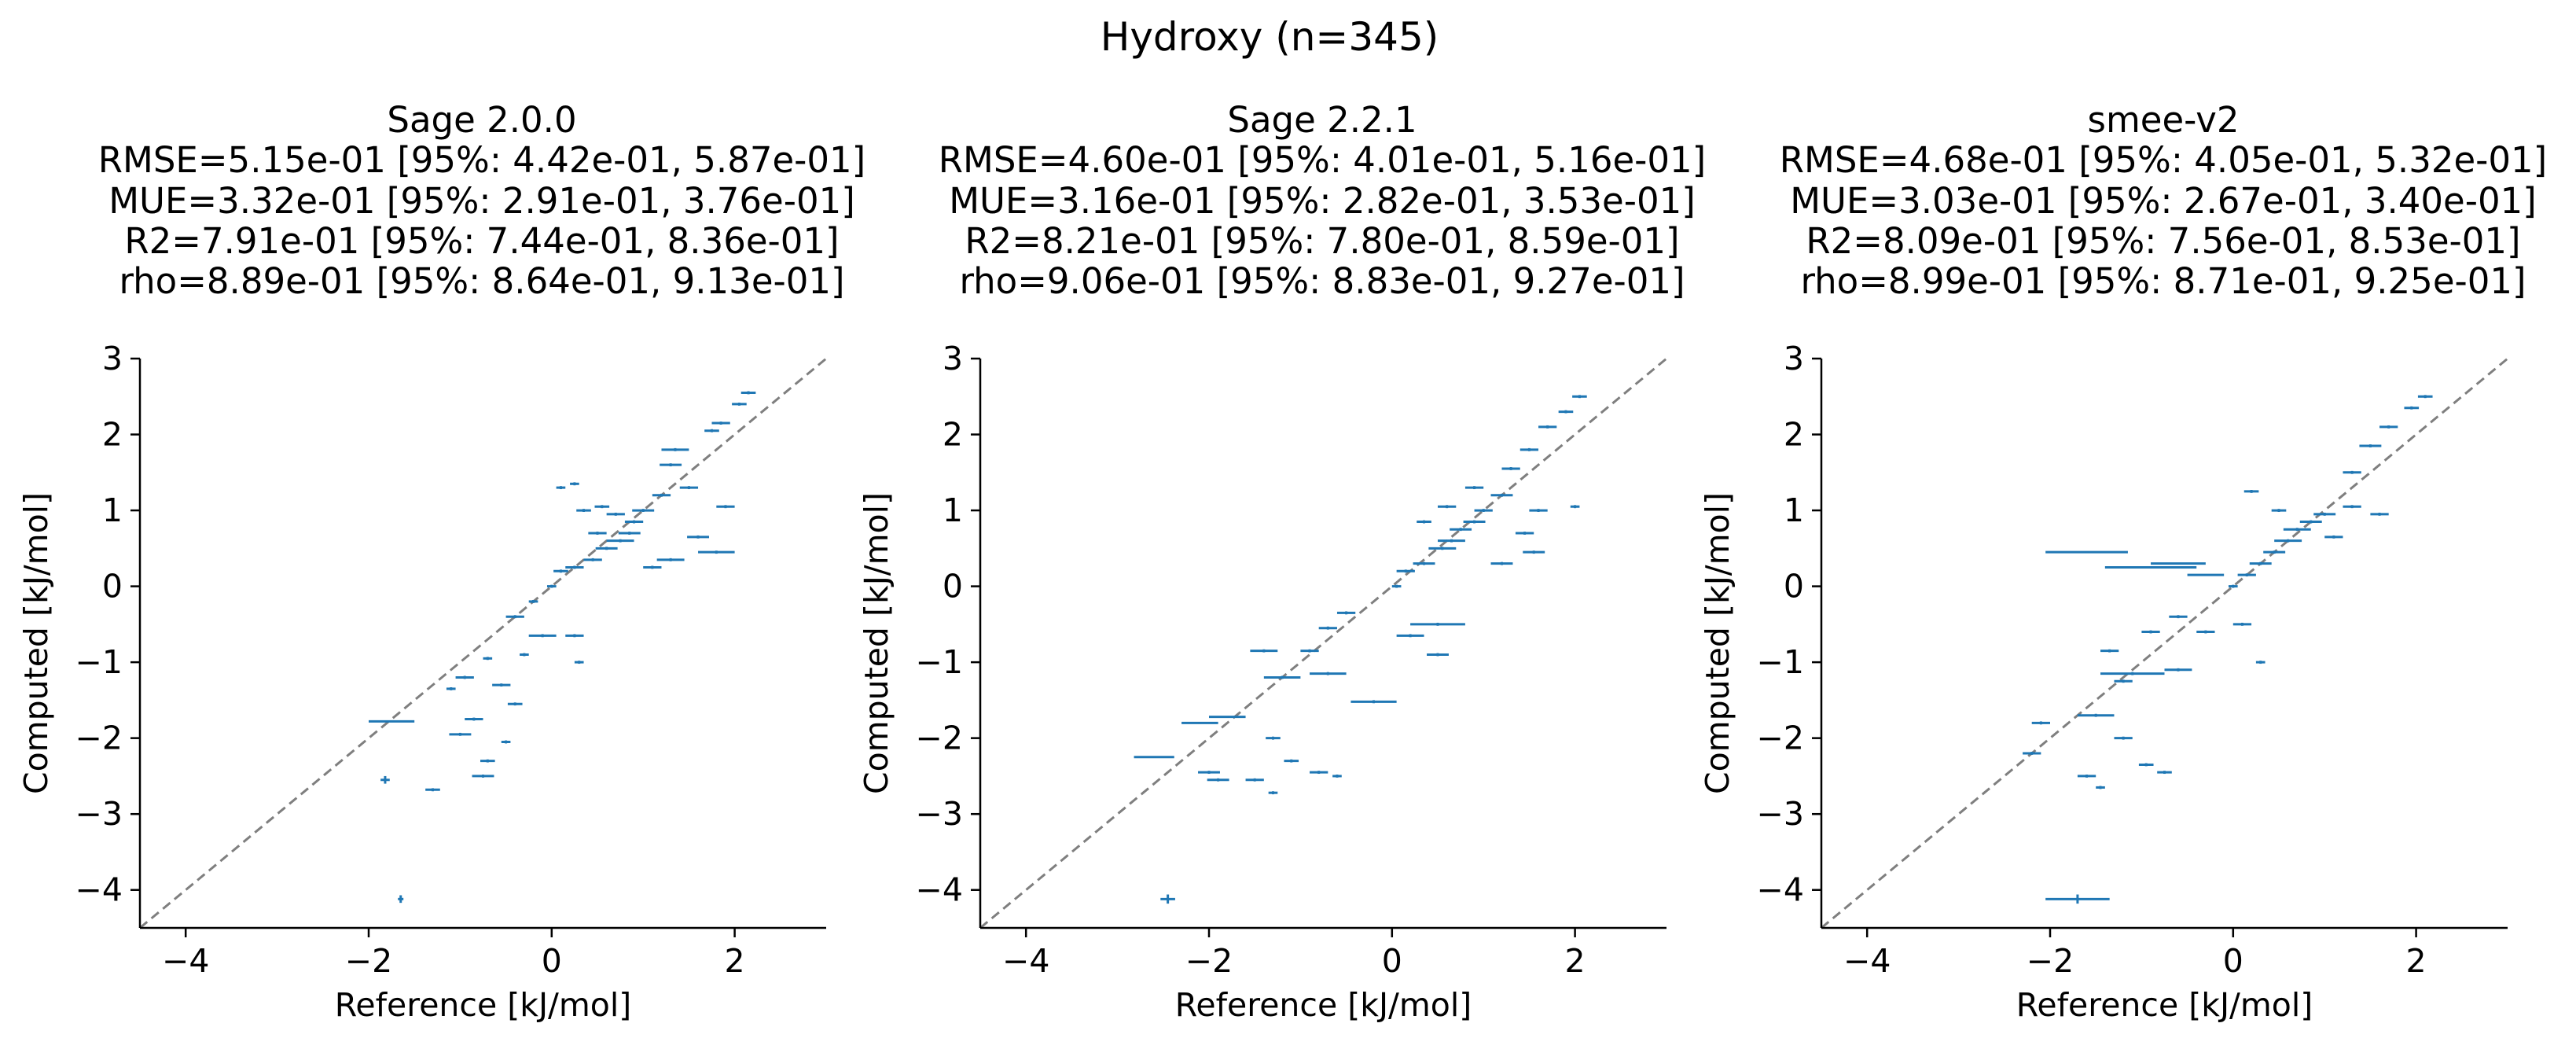  I want to click on y-tick-label: 2, so click(953, 435).